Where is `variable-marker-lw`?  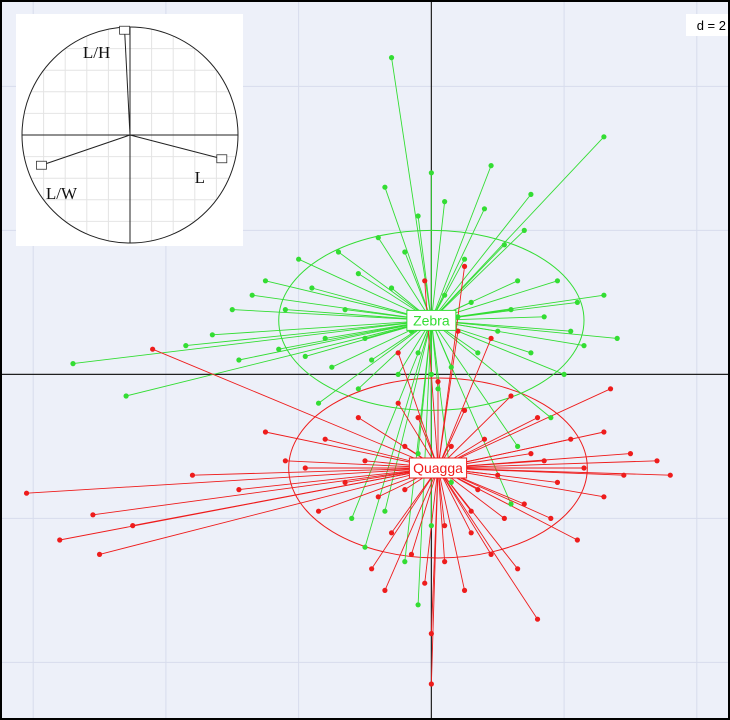 variable-marker-lw is located at coordinates (41, 165).